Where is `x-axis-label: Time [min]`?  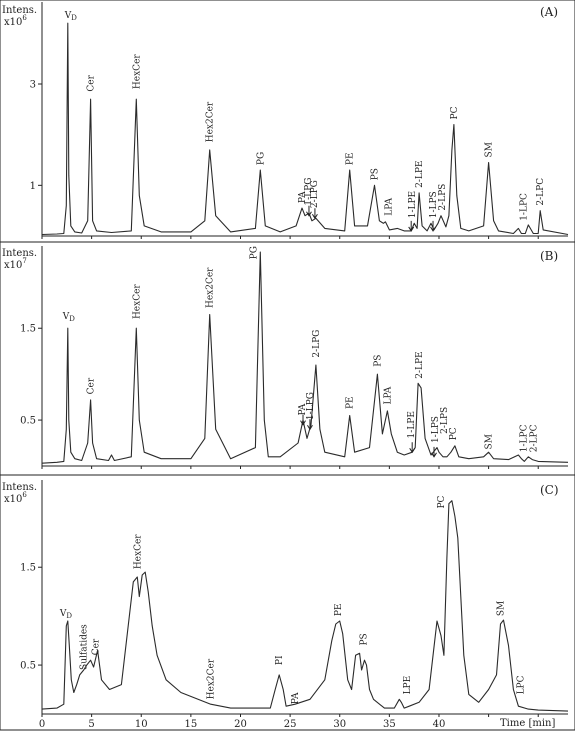 x-axis-label: Time [min] is located at coordinates (527, 723).